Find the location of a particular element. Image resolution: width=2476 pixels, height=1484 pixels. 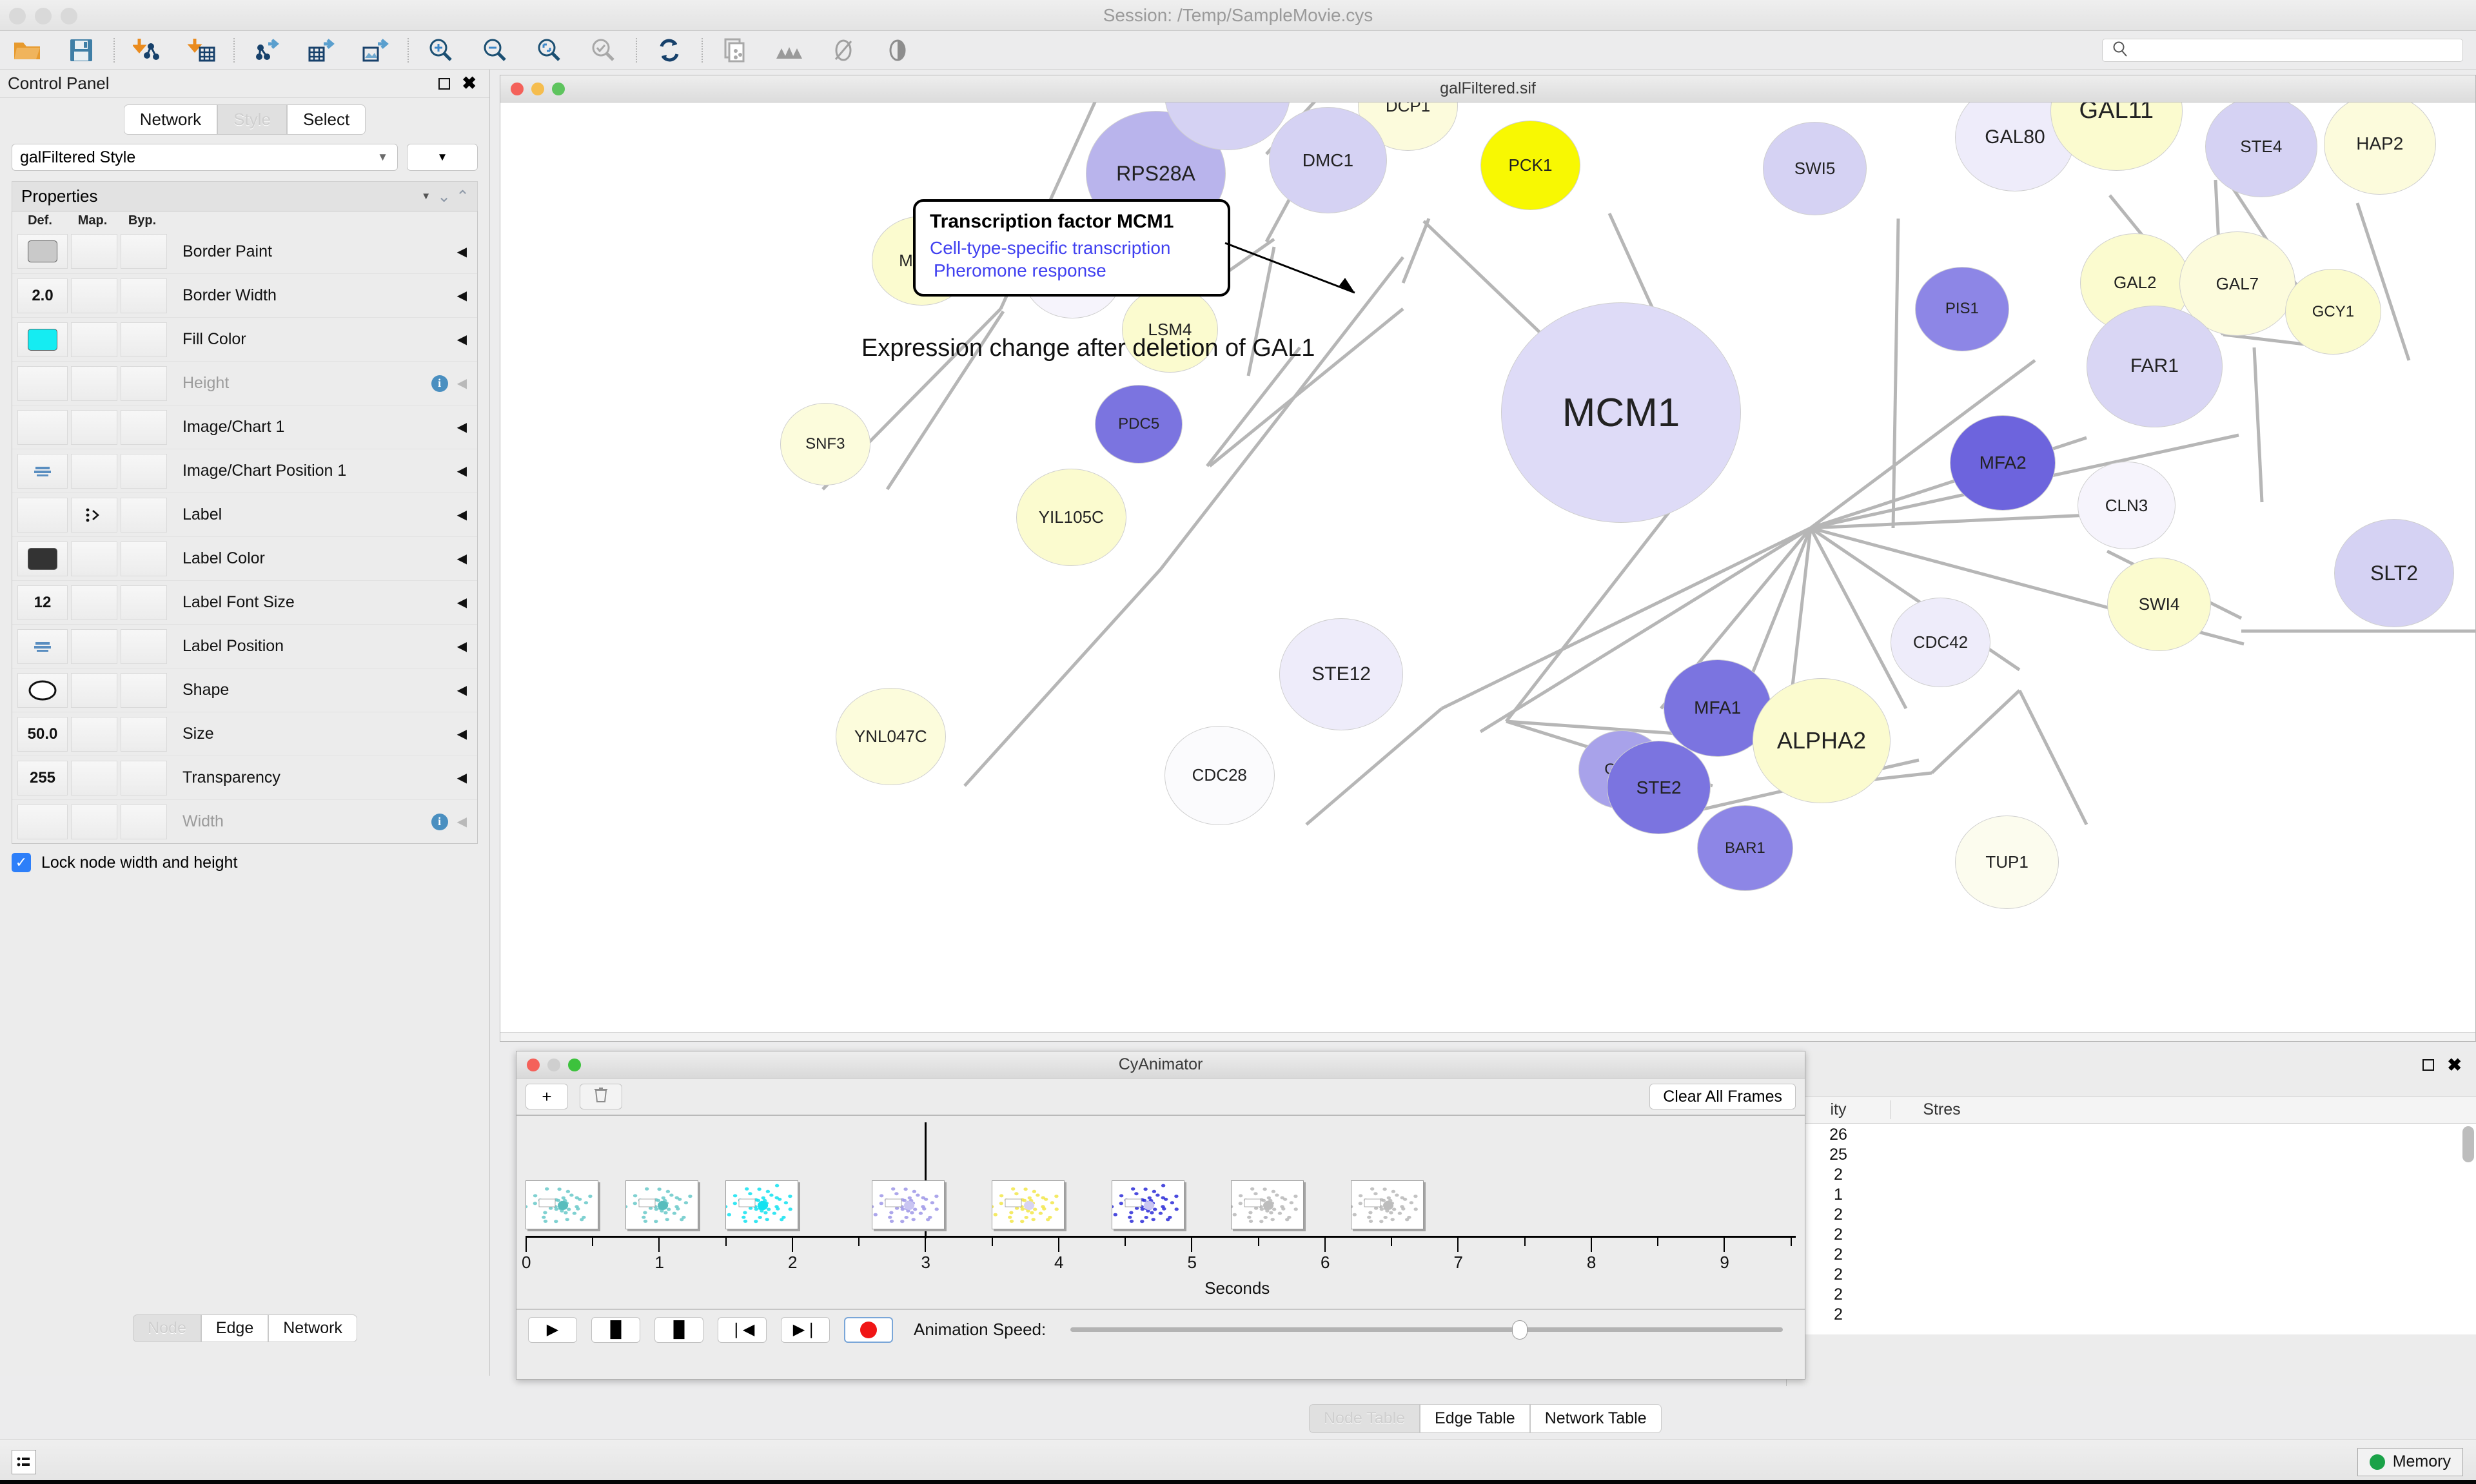

memory-status-button: Memory is located at coordinates (2410, 1461).